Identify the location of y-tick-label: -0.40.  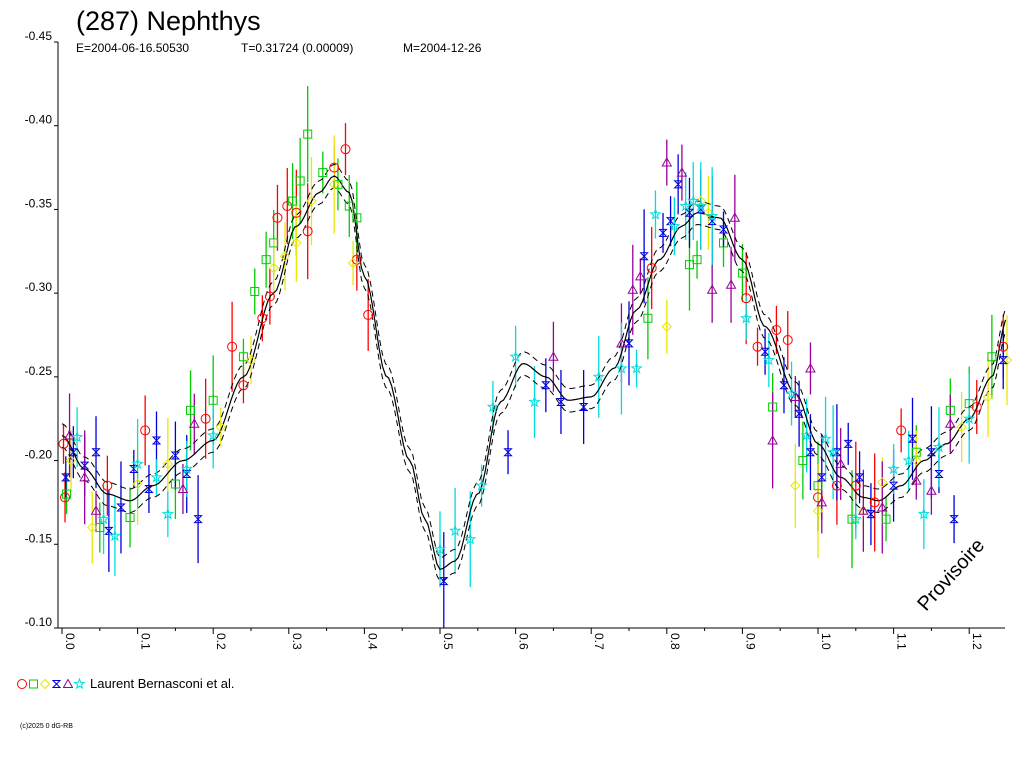
(39, 120).